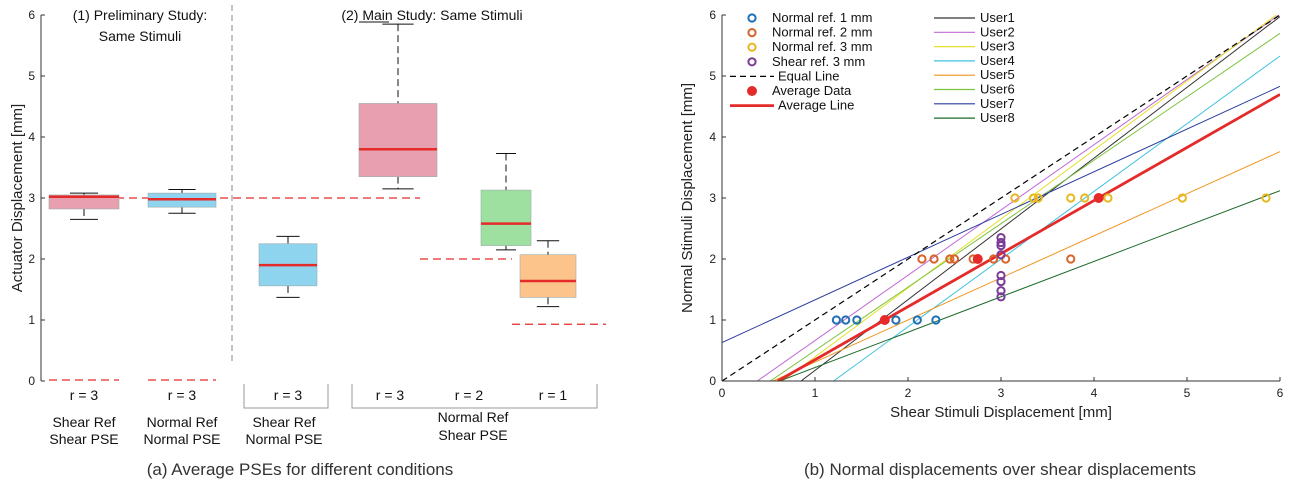 Image resolution: width=1296 pixels, height=488 pixels. Describe the element at coordinates (997, 60) in the screenshot. I see `legend-user-label: User4` at that location.